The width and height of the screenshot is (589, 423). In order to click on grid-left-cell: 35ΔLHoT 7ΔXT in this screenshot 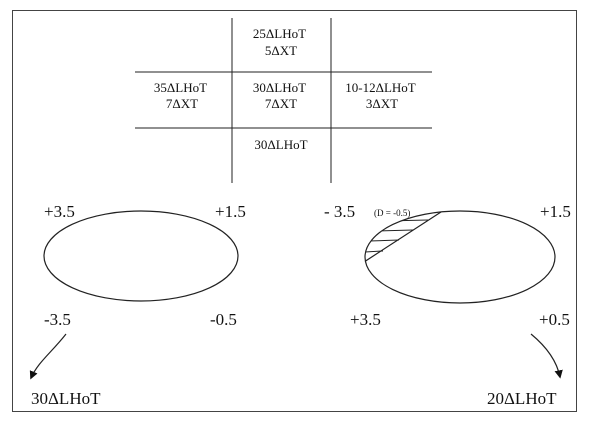, I will do `click(182, 95)`.